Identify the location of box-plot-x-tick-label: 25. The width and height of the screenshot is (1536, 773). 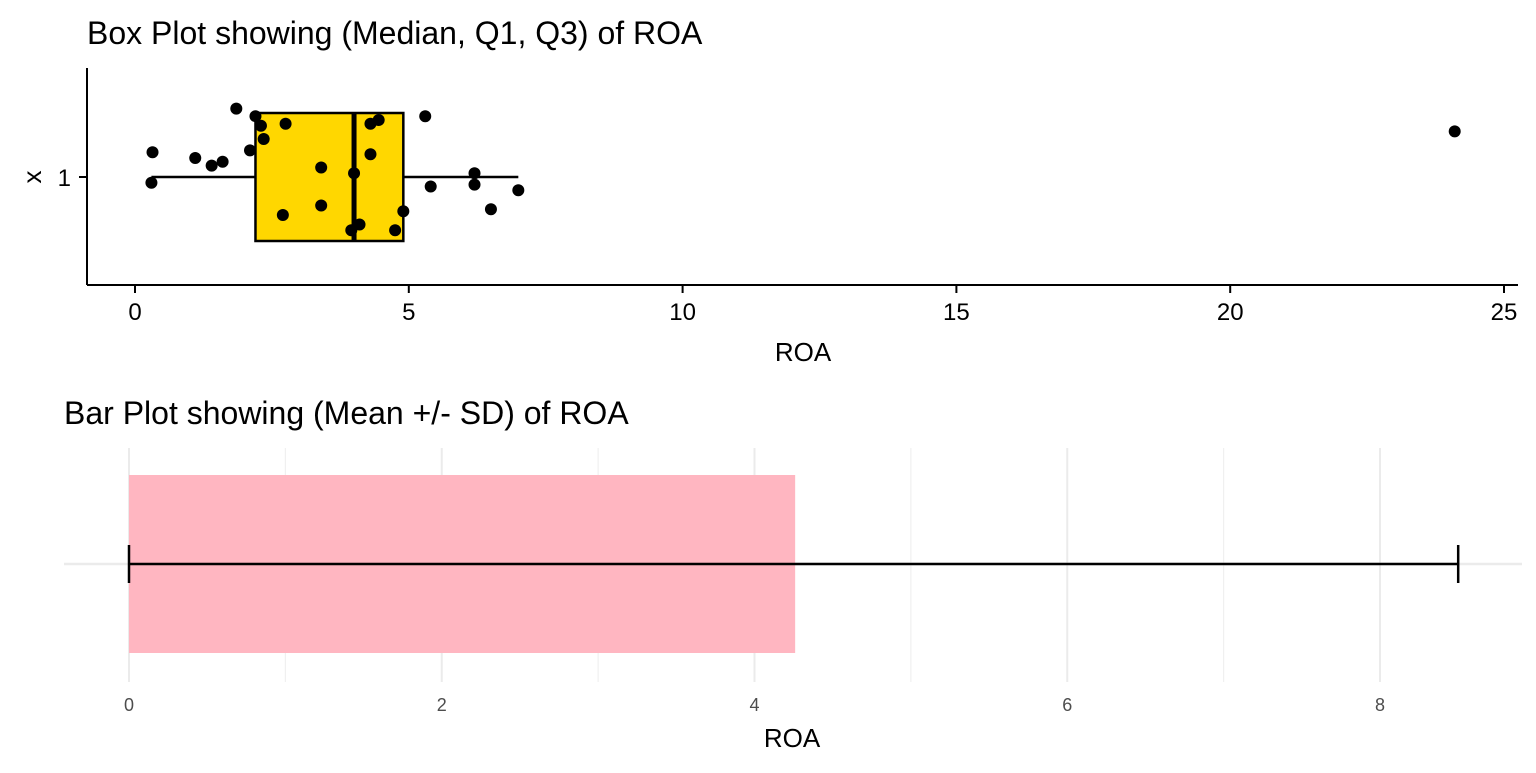
(1504, 312).